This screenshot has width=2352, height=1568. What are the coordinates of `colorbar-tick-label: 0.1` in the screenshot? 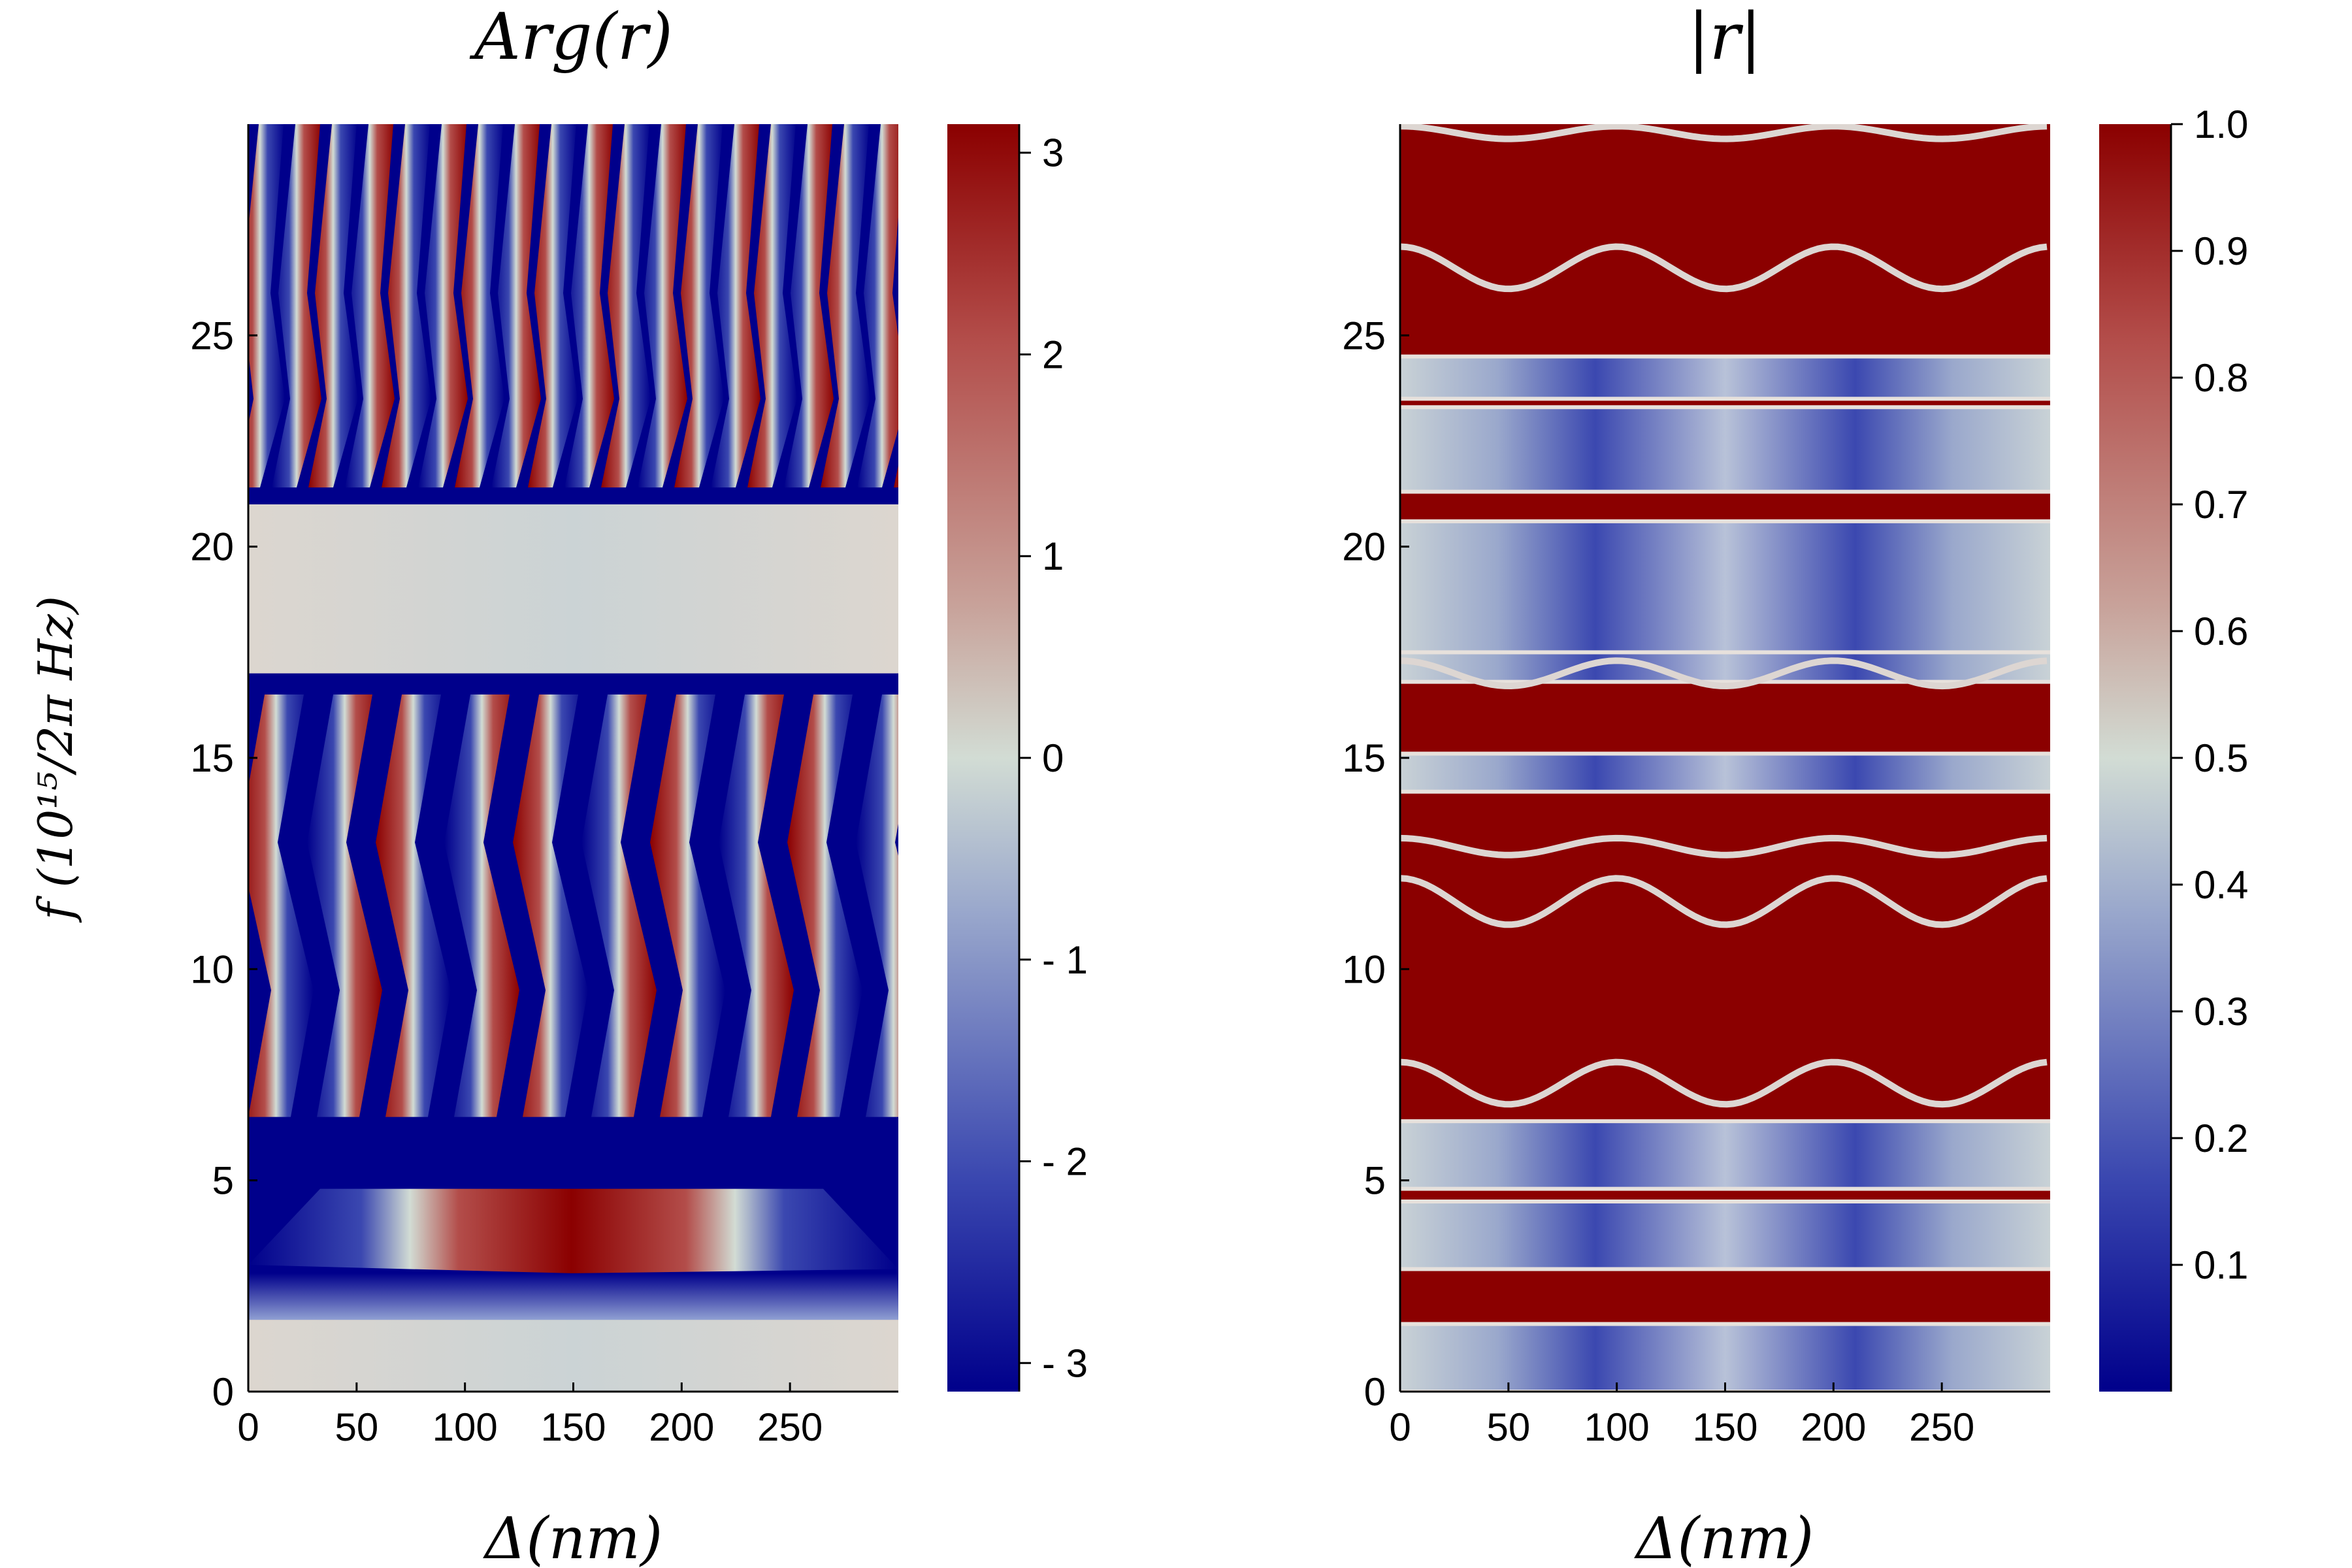 It's located at (2221, 1265).